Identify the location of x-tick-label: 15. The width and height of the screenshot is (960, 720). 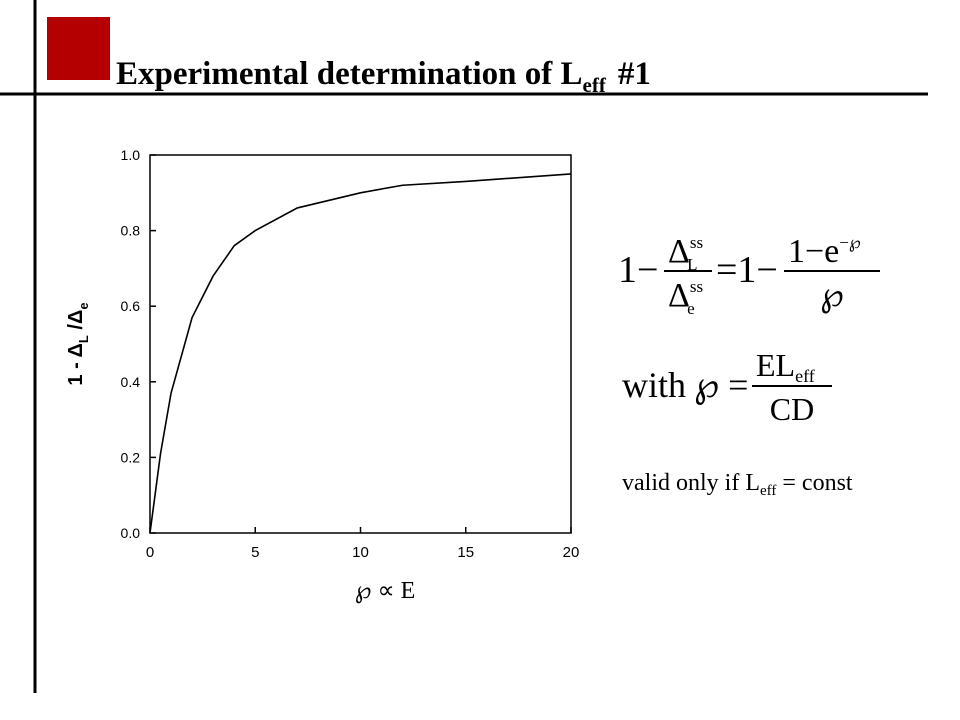
(465, 552).